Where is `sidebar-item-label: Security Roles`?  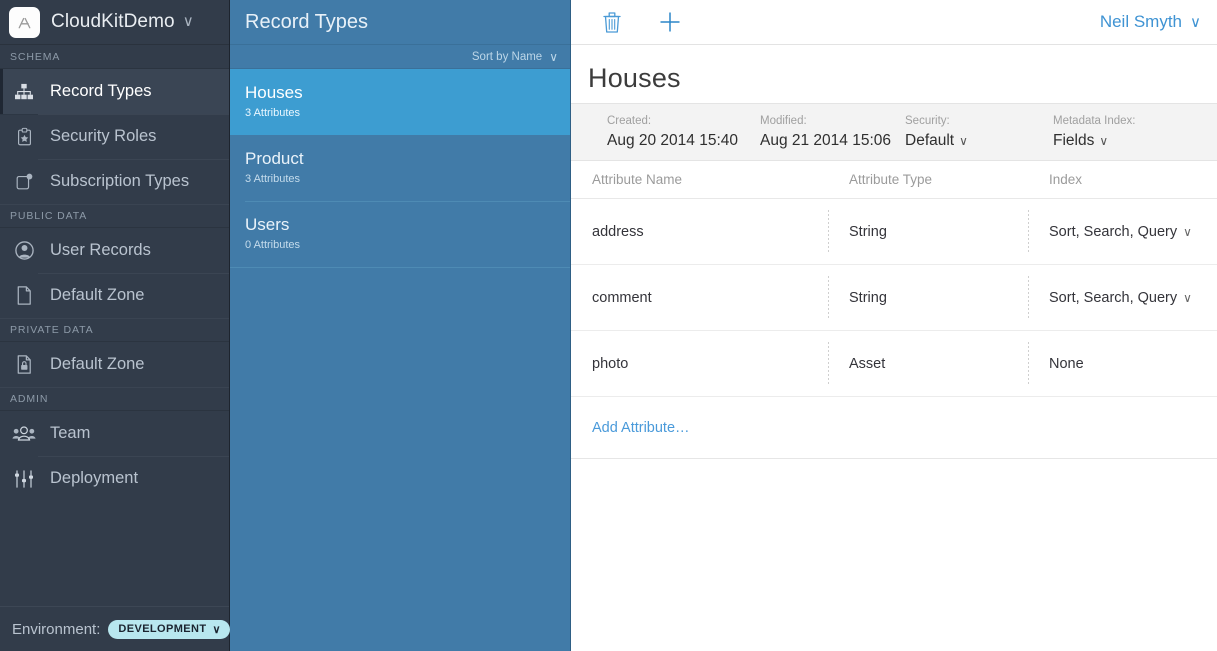 sidebar-item-label: Security Roles is located at coordinates (103, 136).